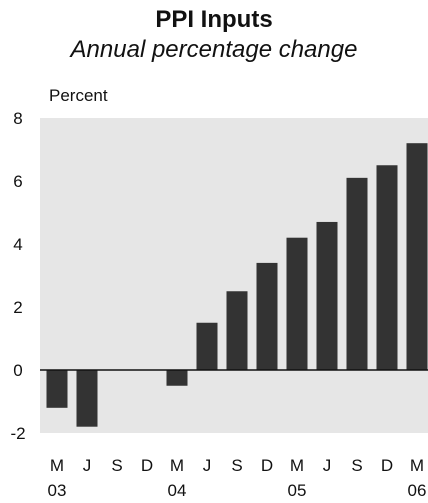  What do you see at coordinates (17, 276) in the screenshot?
I see `y-tick-labels: 8 6 4 2 0 -2` at bounding box center [17, 276].